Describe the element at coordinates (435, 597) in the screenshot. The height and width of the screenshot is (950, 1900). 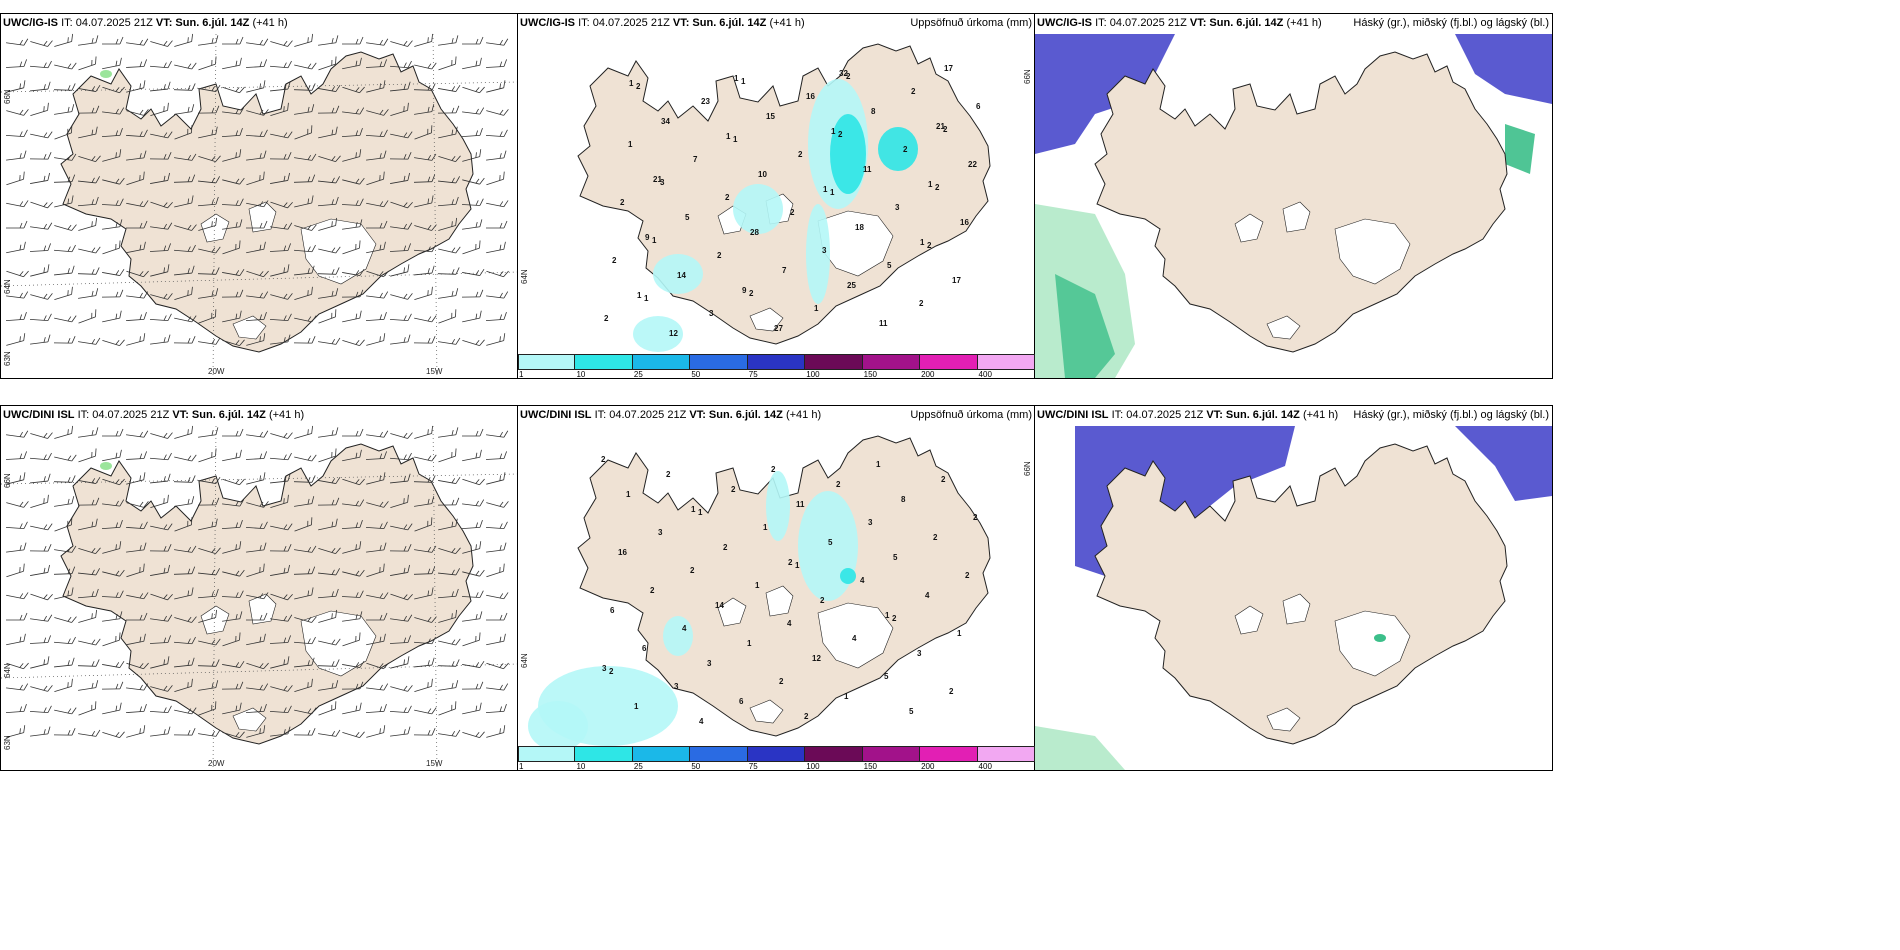
I see `longitude-line` at that location.